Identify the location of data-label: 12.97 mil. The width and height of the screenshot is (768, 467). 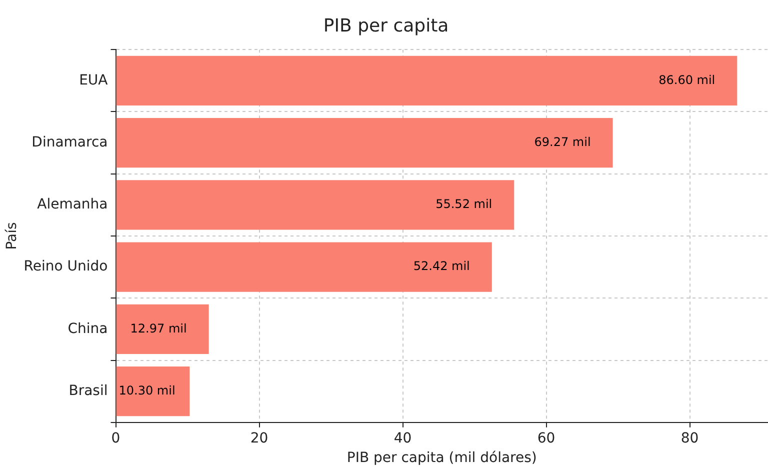
(158, 328).